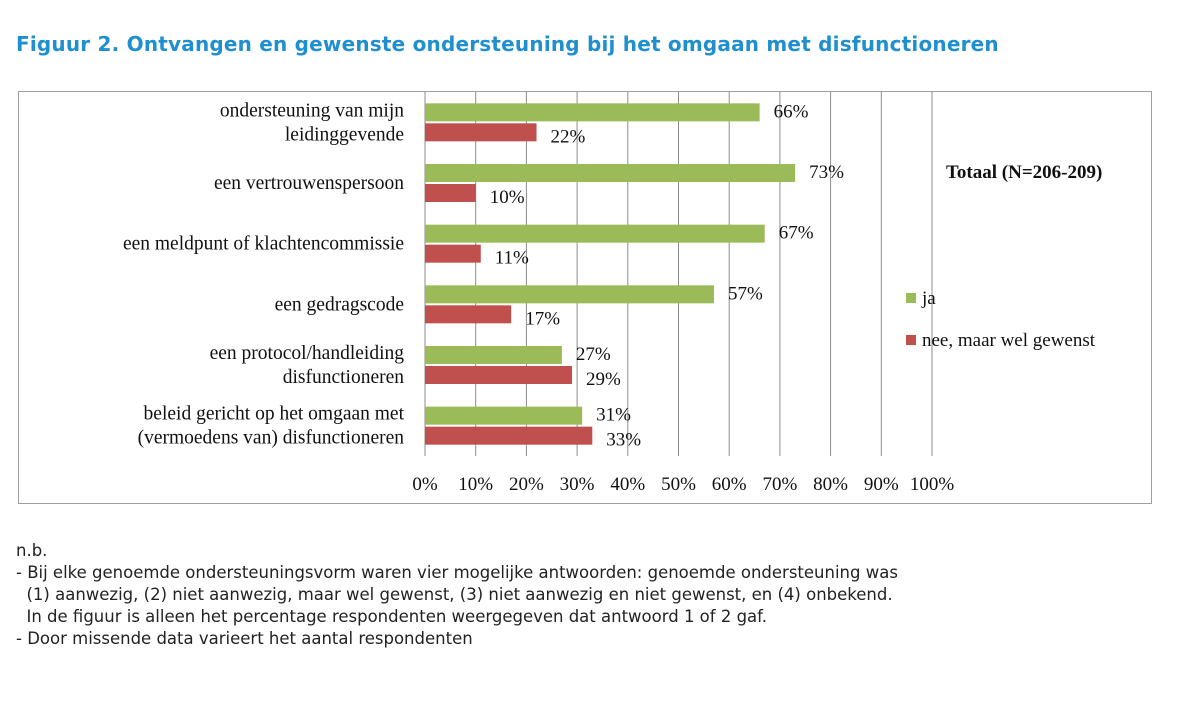  What do you see at coordinates (1009, 340) in the screenshot?
I see `legend-label: nee, maar wel gewenst` at bounding box center [1009, 340].